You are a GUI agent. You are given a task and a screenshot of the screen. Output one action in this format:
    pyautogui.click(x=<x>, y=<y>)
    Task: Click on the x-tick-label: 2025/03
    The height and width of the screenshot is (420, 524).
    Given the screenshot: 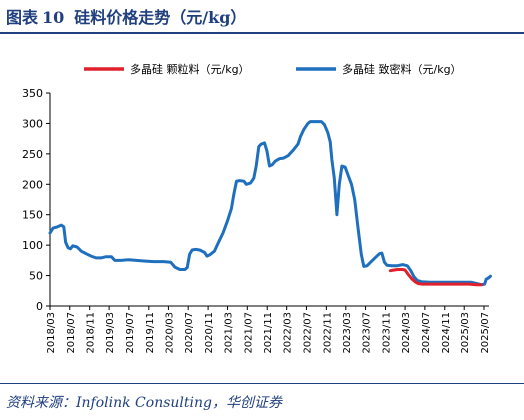 What is the action you would take?
    pyautogui.click(x=465, y=333)
    